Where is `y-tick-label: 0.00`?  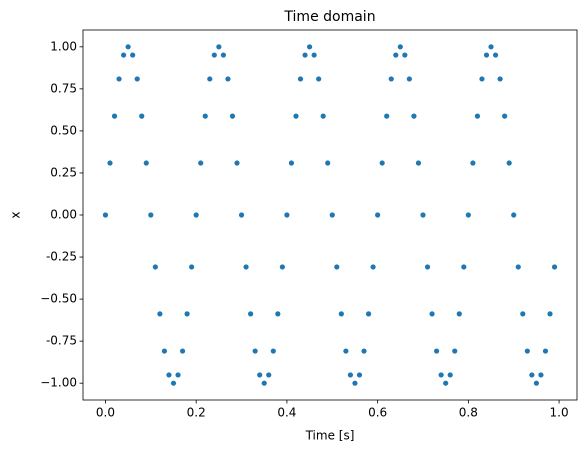
y-tick-label: 0.00 is located at coordinates (63, 215).